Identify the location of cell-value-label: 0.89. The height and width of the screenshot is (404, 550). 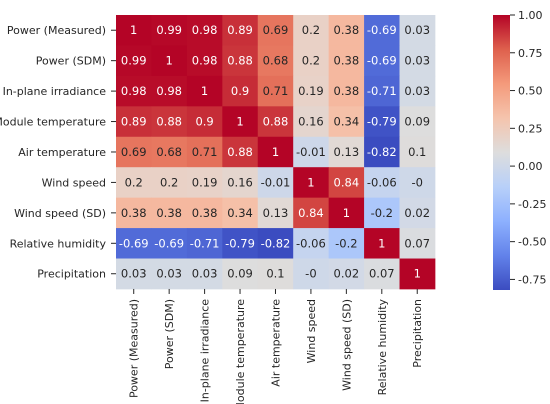
(134, 122).